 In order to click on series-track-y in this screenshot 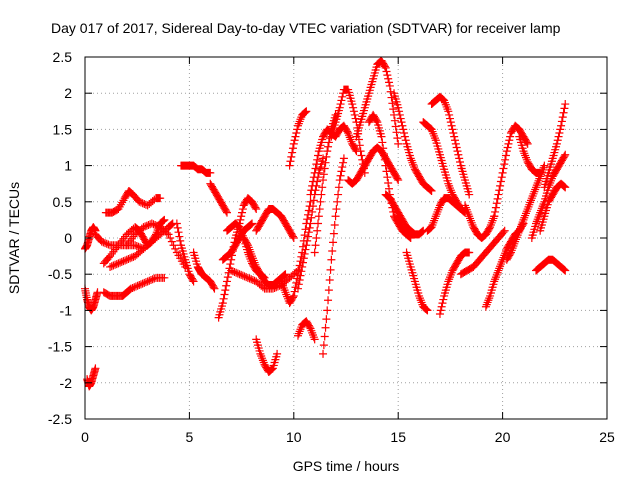, I will do `click(325, 183)`.